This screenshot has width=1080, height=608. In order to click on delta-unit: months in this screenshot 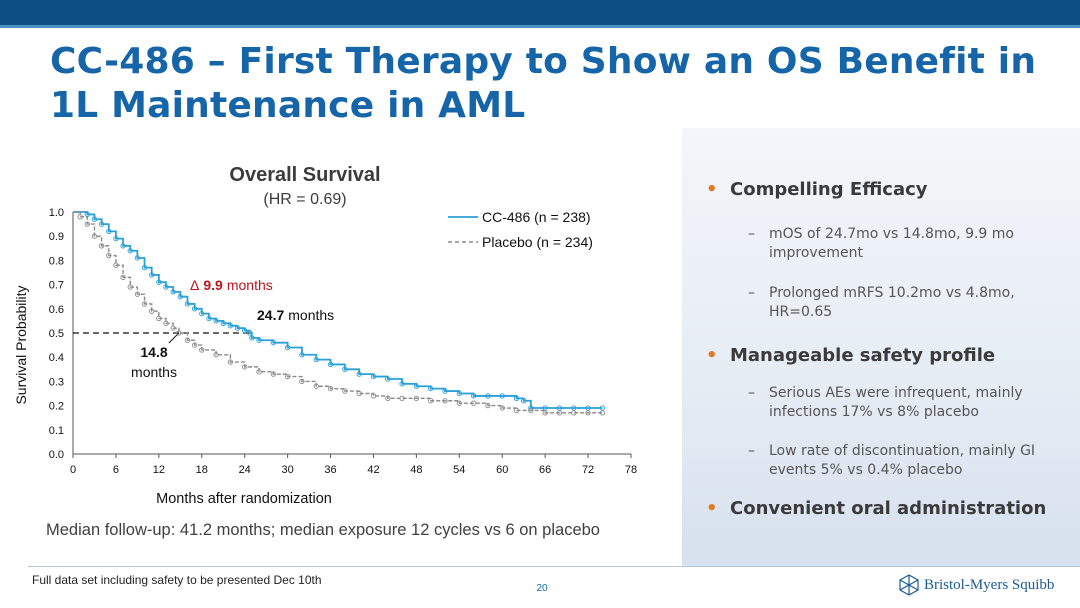, I will do `click(250, 285)`.